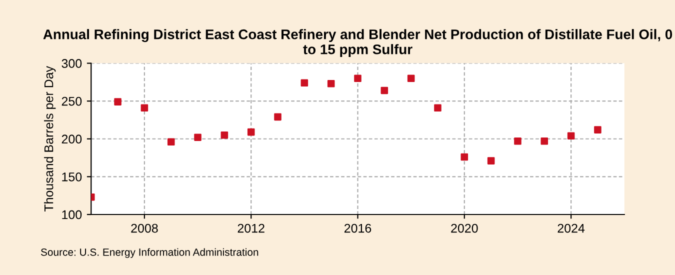 The height and width of the screenshot is (275, 675). Describe the element at coordinates (72, 139) in the screenshot. I see `y-tick-label: 200` at that location.